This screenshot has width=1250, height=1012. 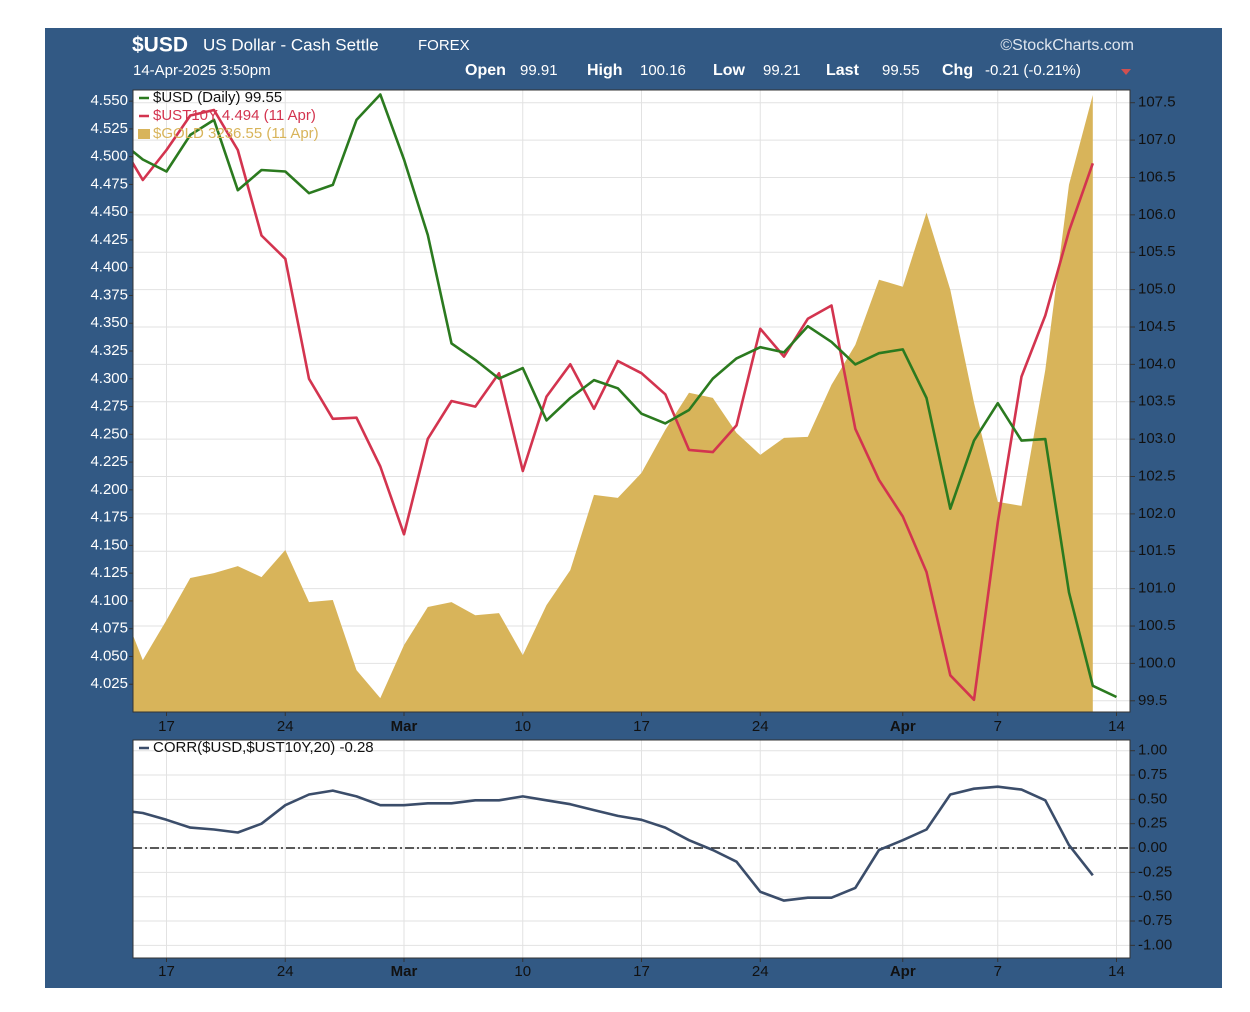 I want to click on y-tick-label: 4.175, so click(x=109, y=517).